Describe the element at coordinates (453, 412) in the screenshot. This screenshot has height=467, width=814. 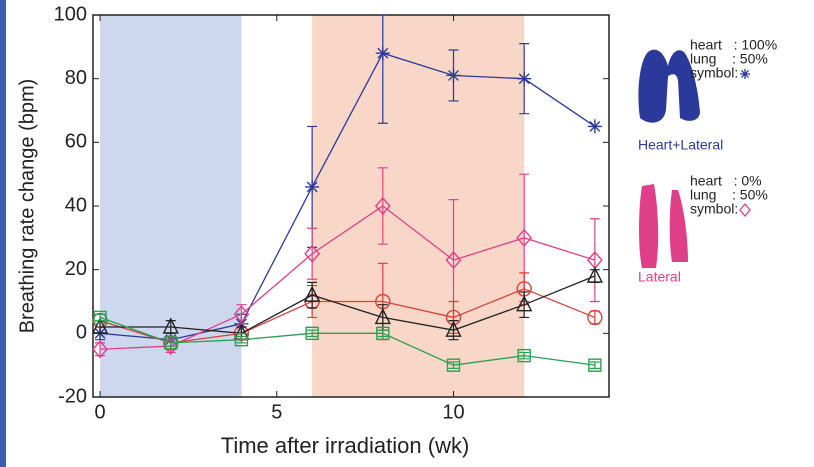
I see `x-tick-label: 10` at that location.